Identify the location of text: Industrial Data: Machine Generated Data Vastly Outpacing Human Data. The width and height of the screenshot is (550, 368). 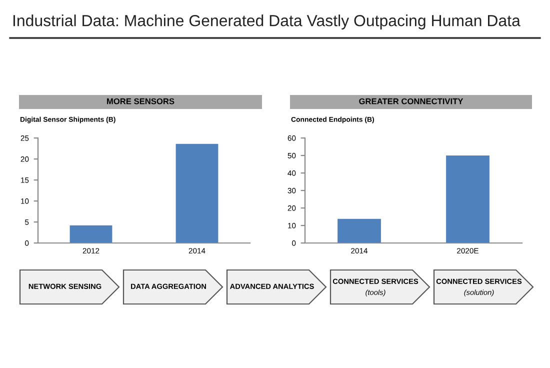
(266, 22).